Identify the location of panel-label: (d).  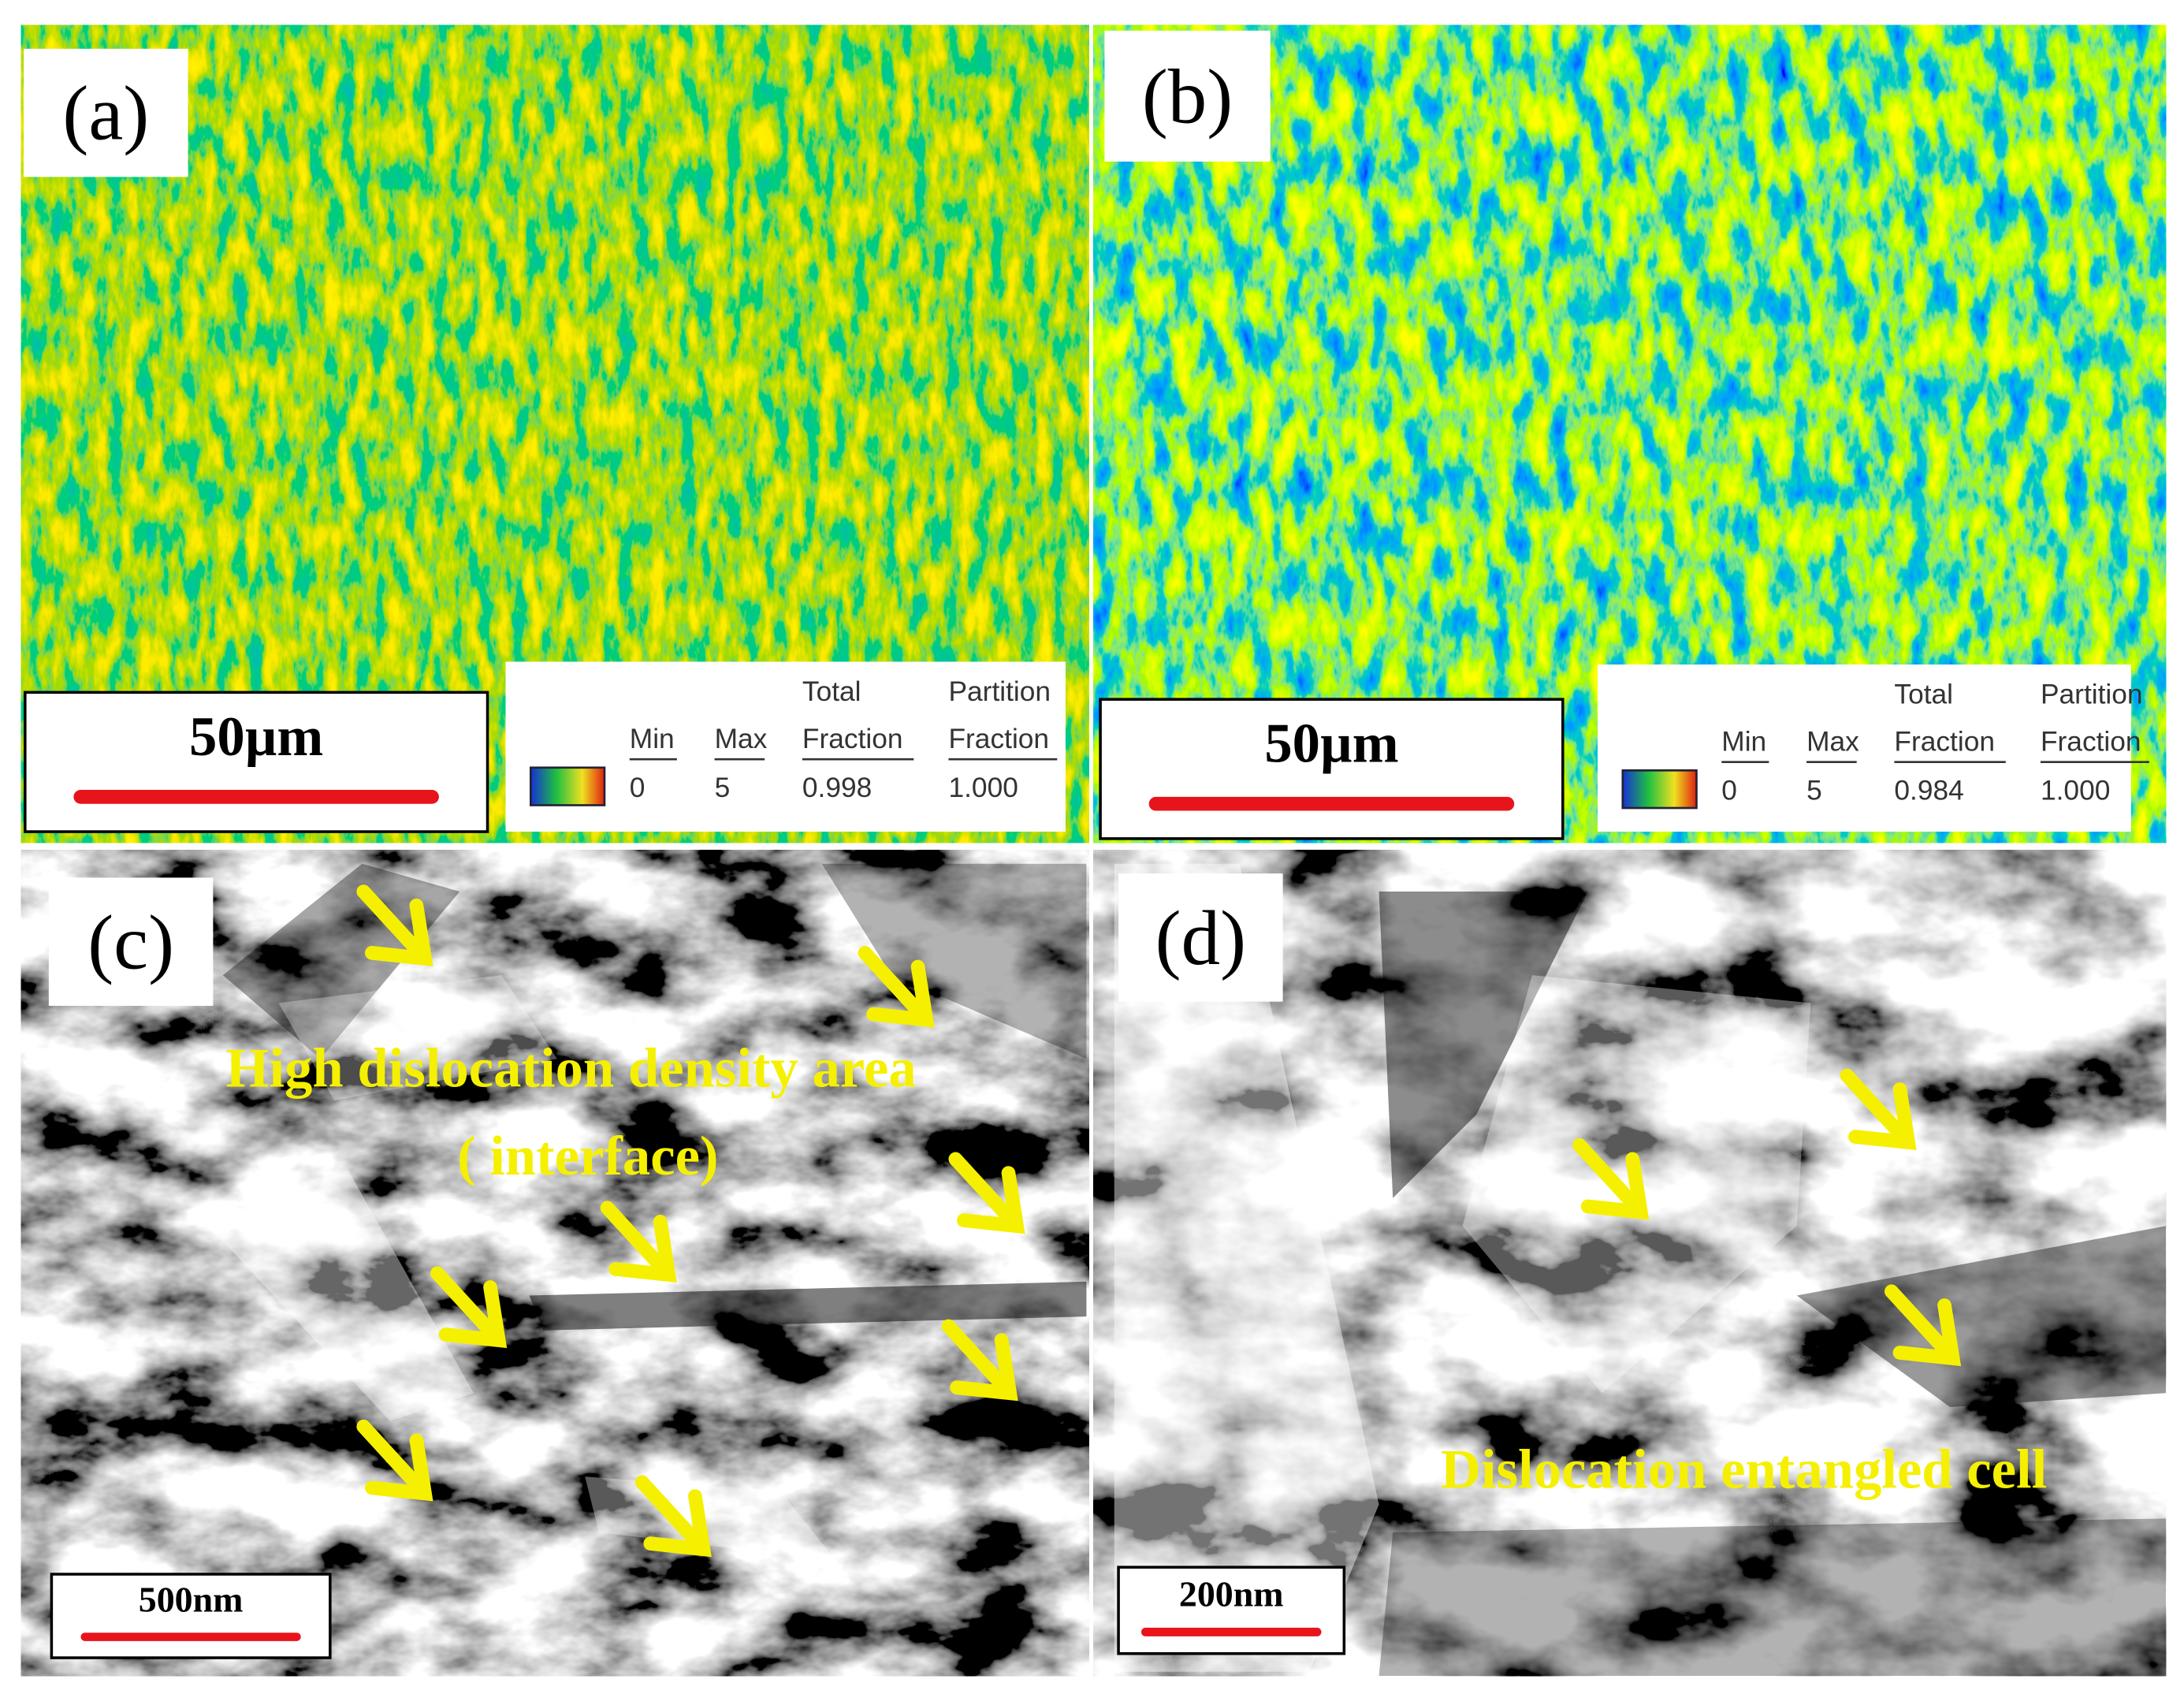
(1200, 938).